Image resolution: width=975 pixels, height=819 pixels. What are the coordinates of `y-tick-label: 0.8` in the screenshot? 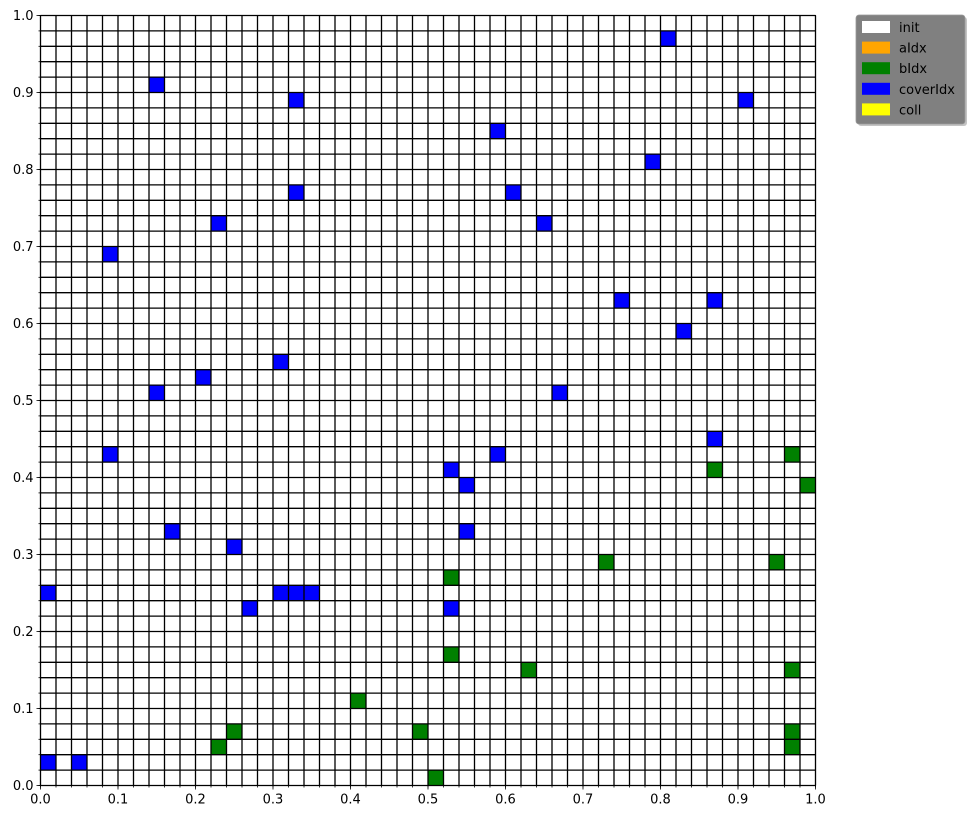 It's located at (23, 170).